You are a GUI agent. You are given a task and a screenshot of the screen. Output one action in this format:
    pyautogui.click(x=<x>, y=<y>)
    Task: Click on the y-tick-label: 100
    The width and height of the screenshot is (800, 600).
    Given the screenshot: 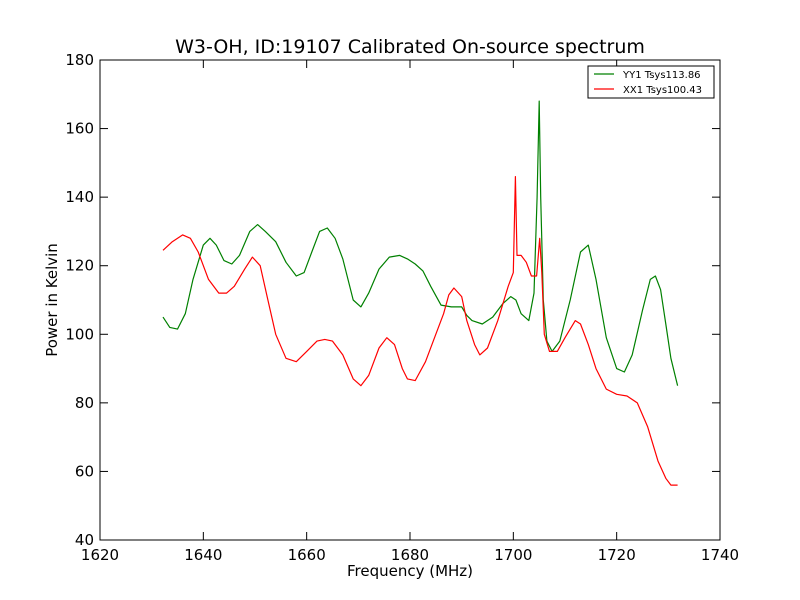 What is the action you would take?
    pyautogui.click(x=79, y=334)
    